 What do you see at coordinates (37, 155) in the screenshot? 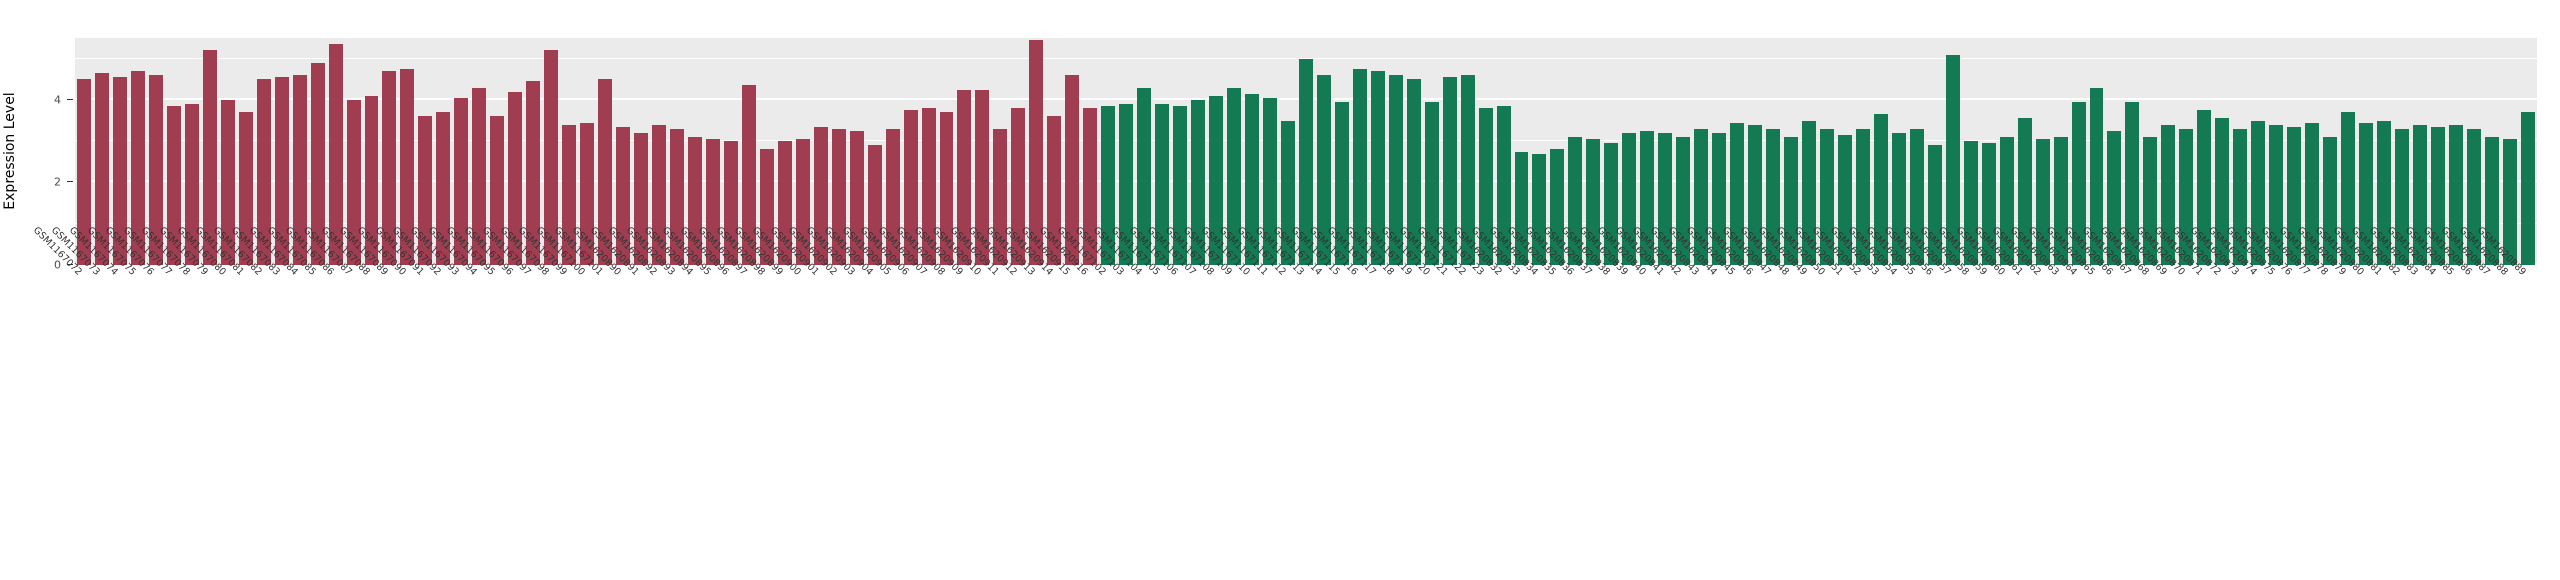
I see `y-axis: 0 2 4` at bounding box center [37, 155].